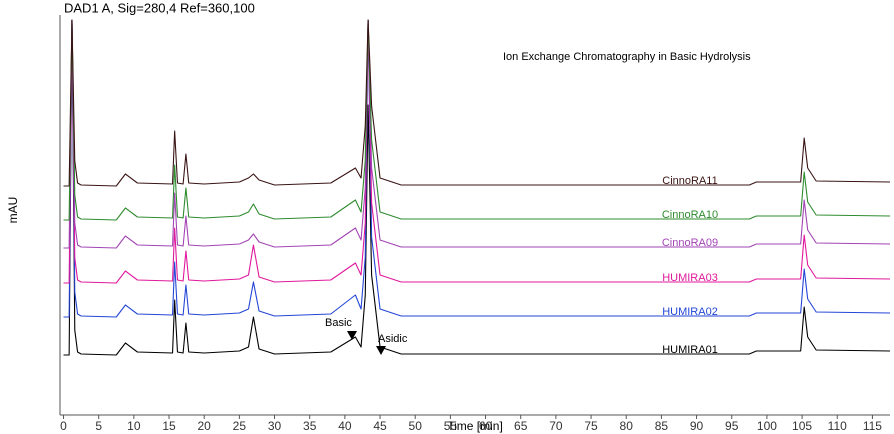 This screenshot has height=434, width=894. Describe the element at coordinates (416, 426) in the screenshot. I see `x-tick-label: 50` at that location.